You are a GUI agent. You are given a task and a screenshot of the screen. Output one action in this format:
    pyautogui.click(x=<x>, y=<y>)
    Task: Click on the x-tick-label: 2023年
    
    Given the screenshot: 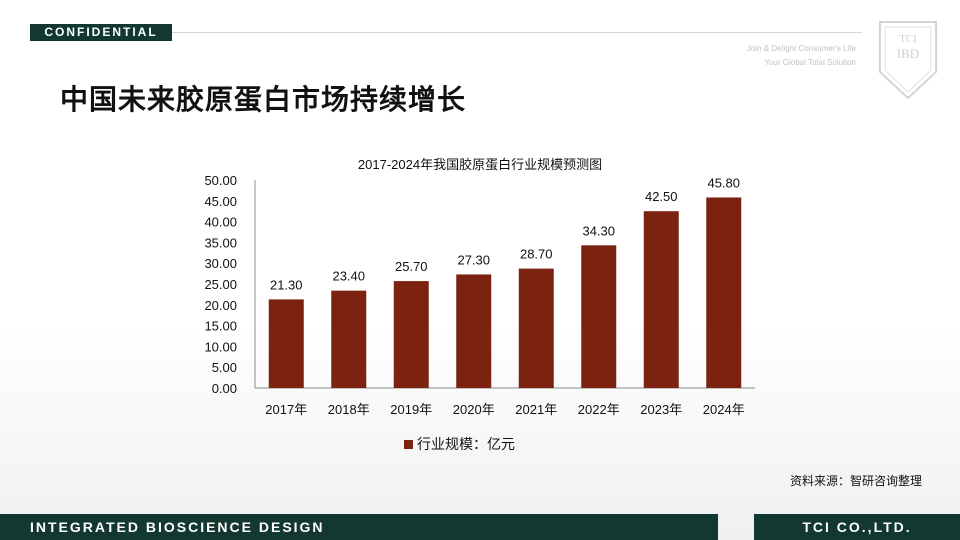 What is the action you would take?
    pyautogui.click(x=661, y=409)
    